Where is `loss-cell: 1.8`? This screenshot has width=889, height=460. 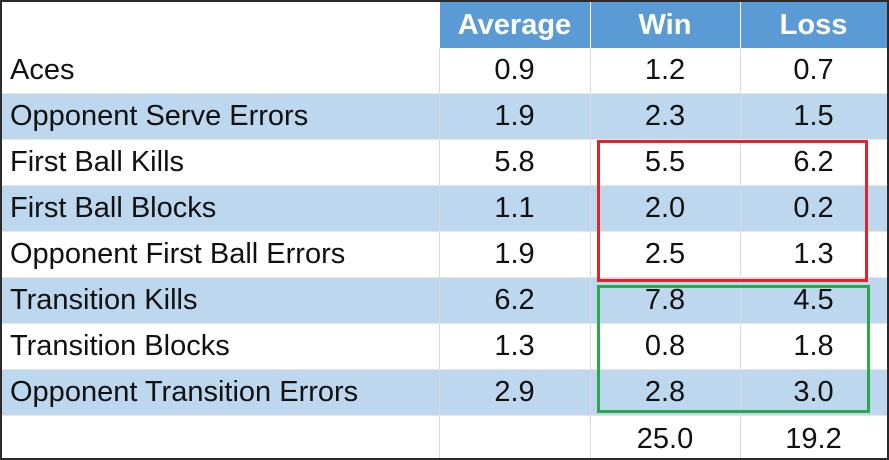
loss-cell: 1.8 is located at coordinates (813, 346).